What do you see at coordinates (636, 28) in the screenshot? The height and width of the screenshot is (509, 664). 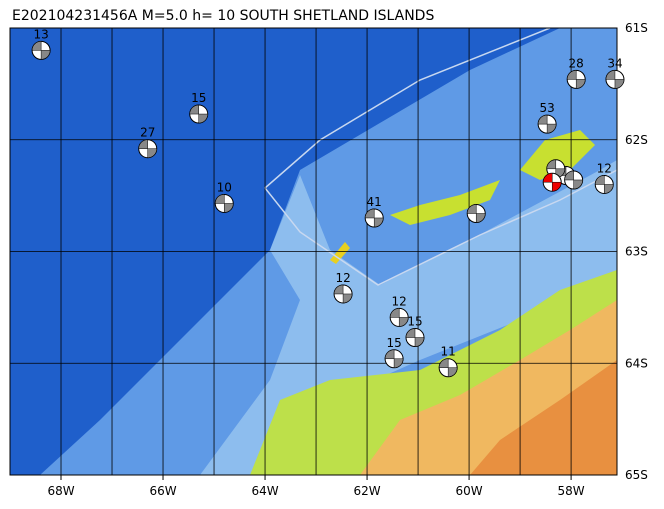 I see `lat-label: 61S` at bounding box center [636, 28].